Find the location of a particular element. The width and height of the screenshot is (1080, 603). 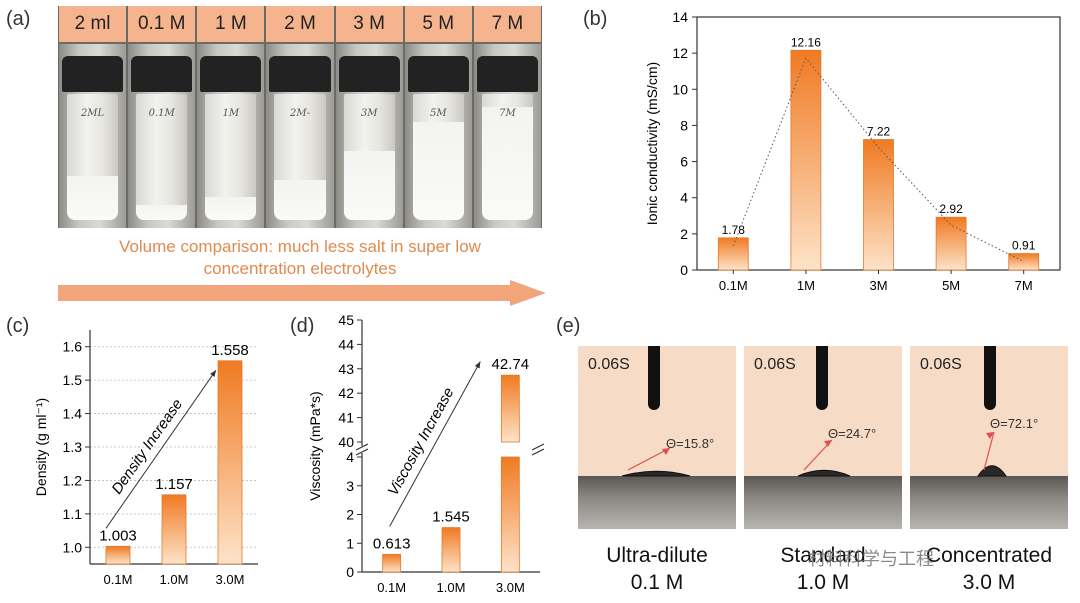

vial-handwritten-tag: 7M is located at coordinates (507, 113).